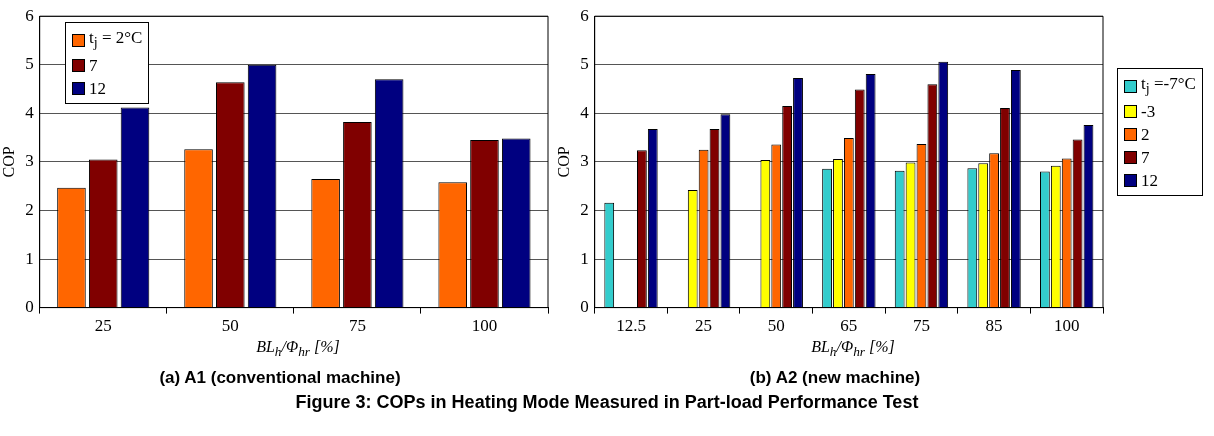  Describe the element at coordinates (835, 378) in the screenshot. I see `text: (b) A2 (new machine)` at that location.